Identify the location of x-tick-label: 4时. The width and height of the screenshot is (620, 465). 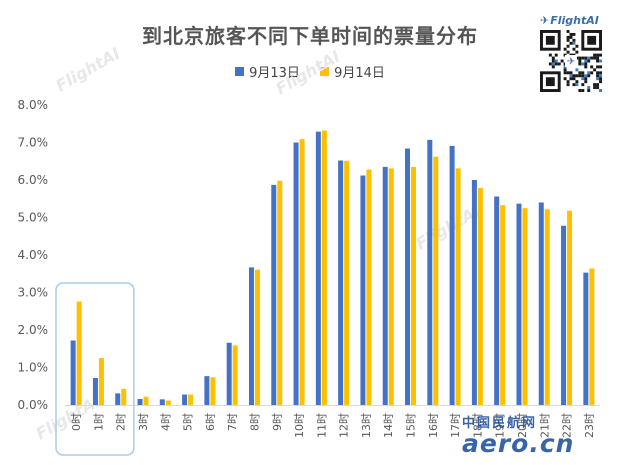
(165, 422).